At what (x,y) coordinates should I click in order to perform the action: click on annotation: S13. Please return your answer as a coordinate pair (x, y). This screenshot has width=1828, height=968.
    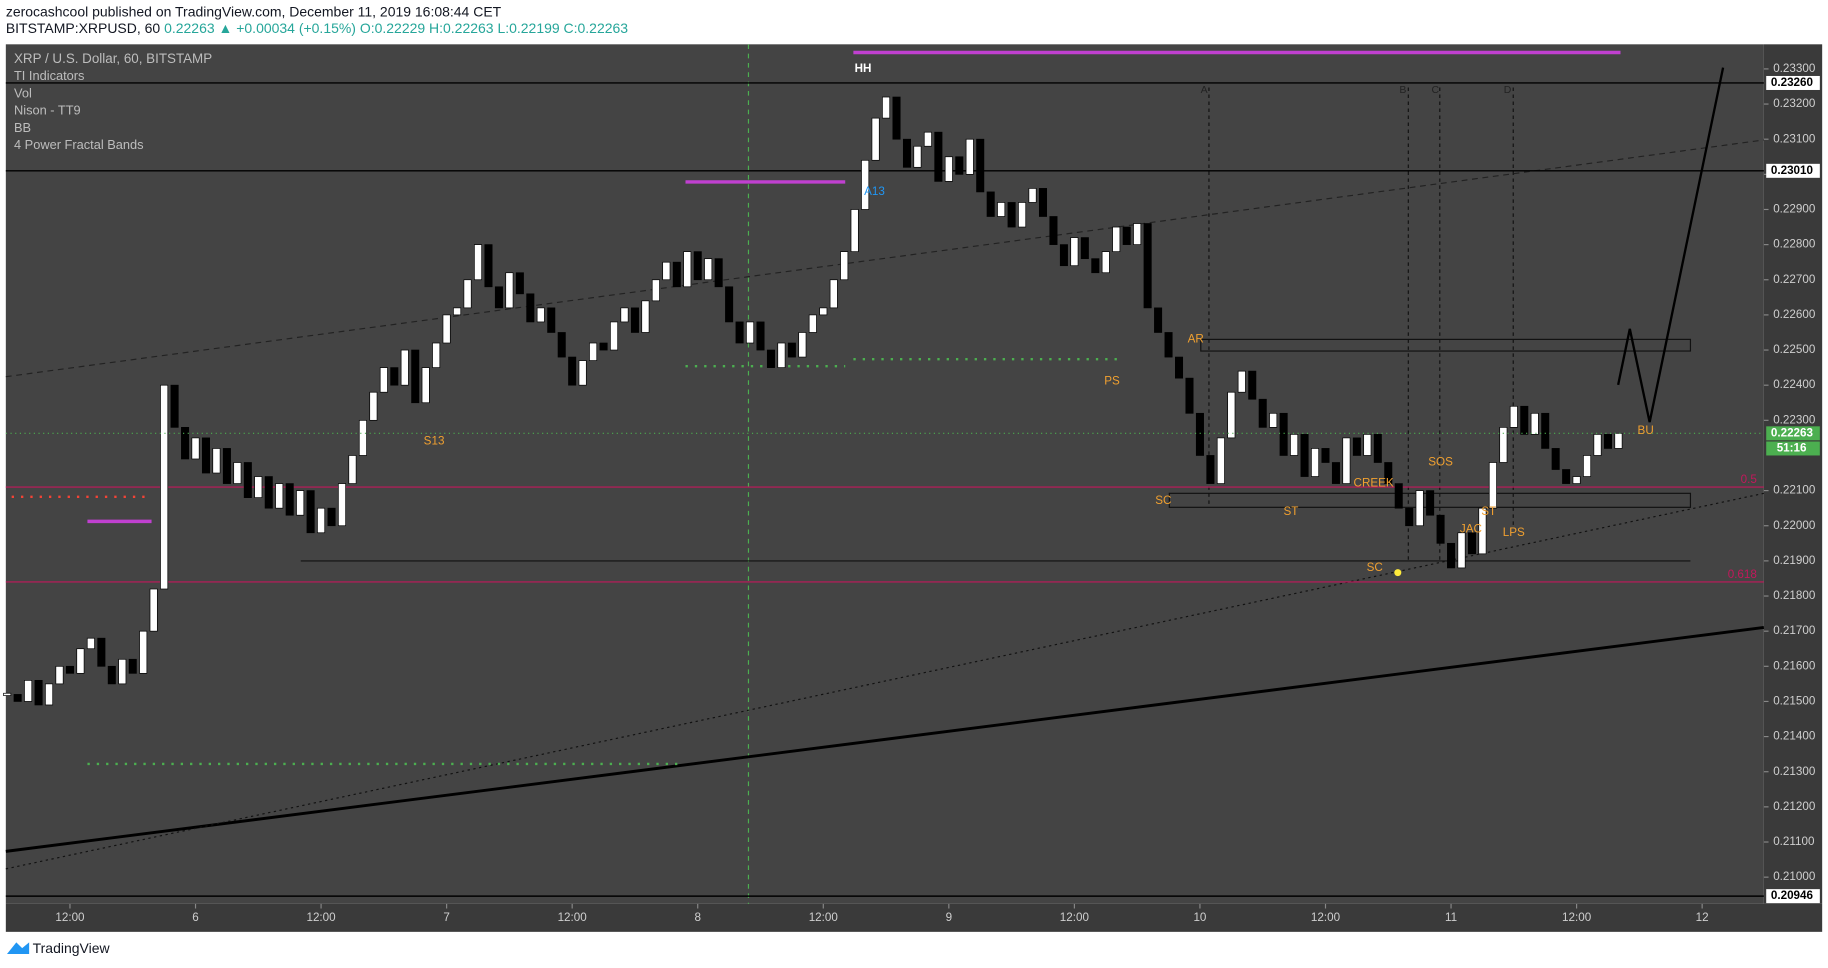
    Looking at the image, I should click on (434, 440).